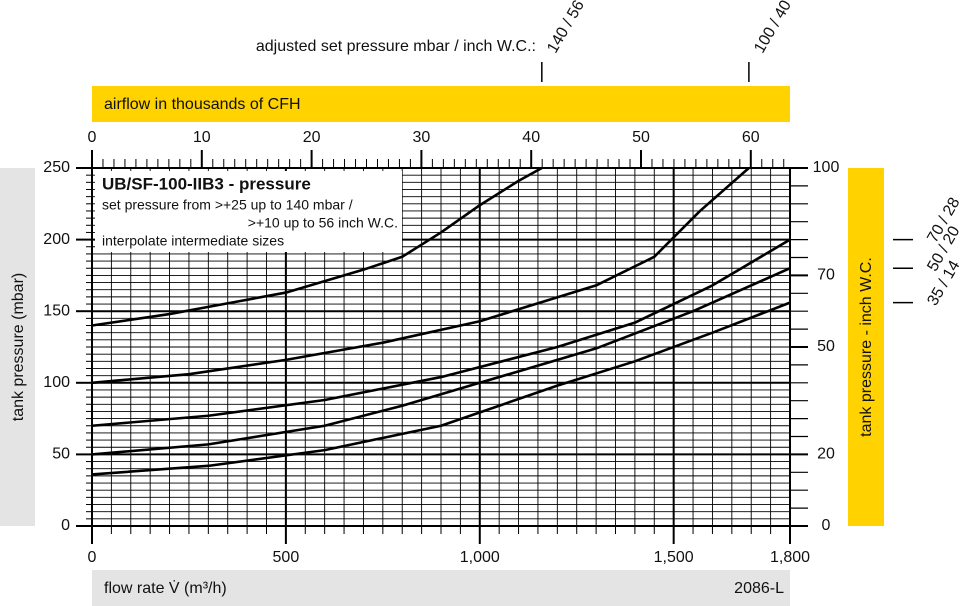 The image size is (970, 606). I want to click on title-box, so click(248, 211).